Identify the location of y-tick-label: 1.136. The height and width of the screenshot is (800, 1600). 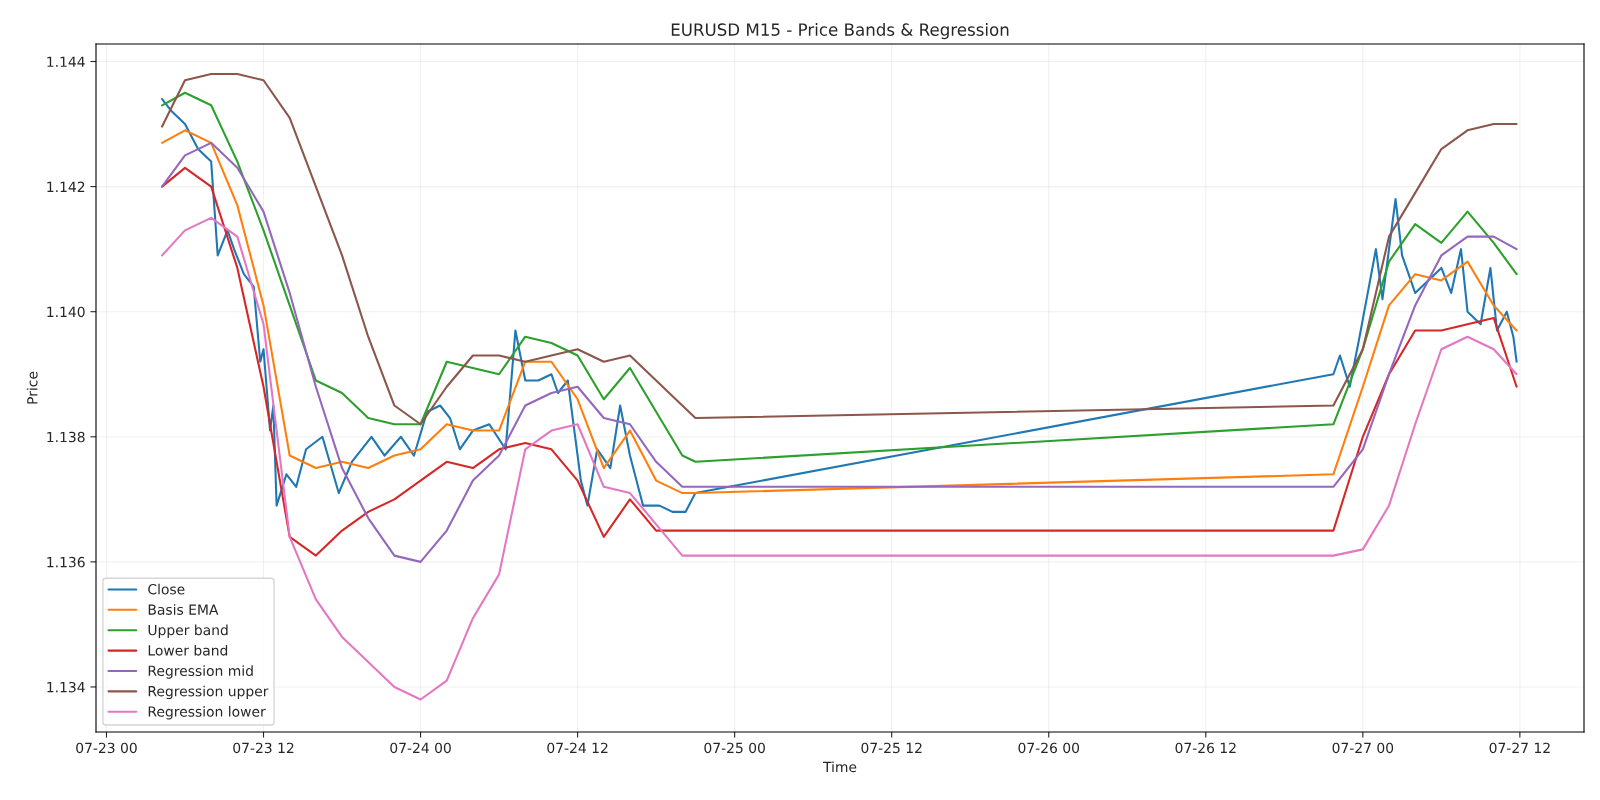
(66, 562).